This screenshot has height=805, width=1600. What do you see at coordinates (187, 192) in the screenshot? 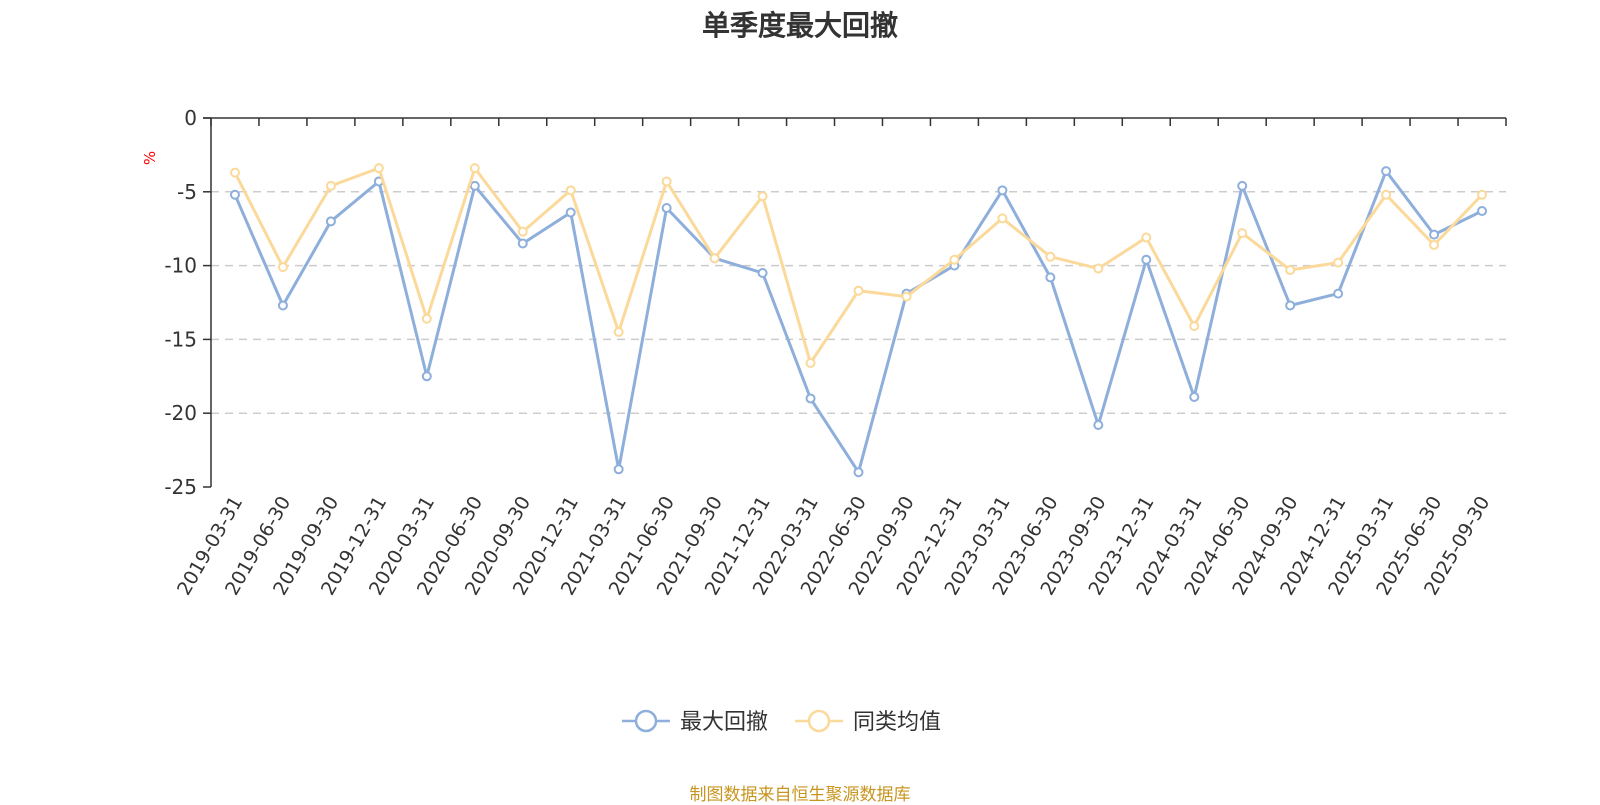
I see `y-tick-label: -5` at bounding box center [187, 192].